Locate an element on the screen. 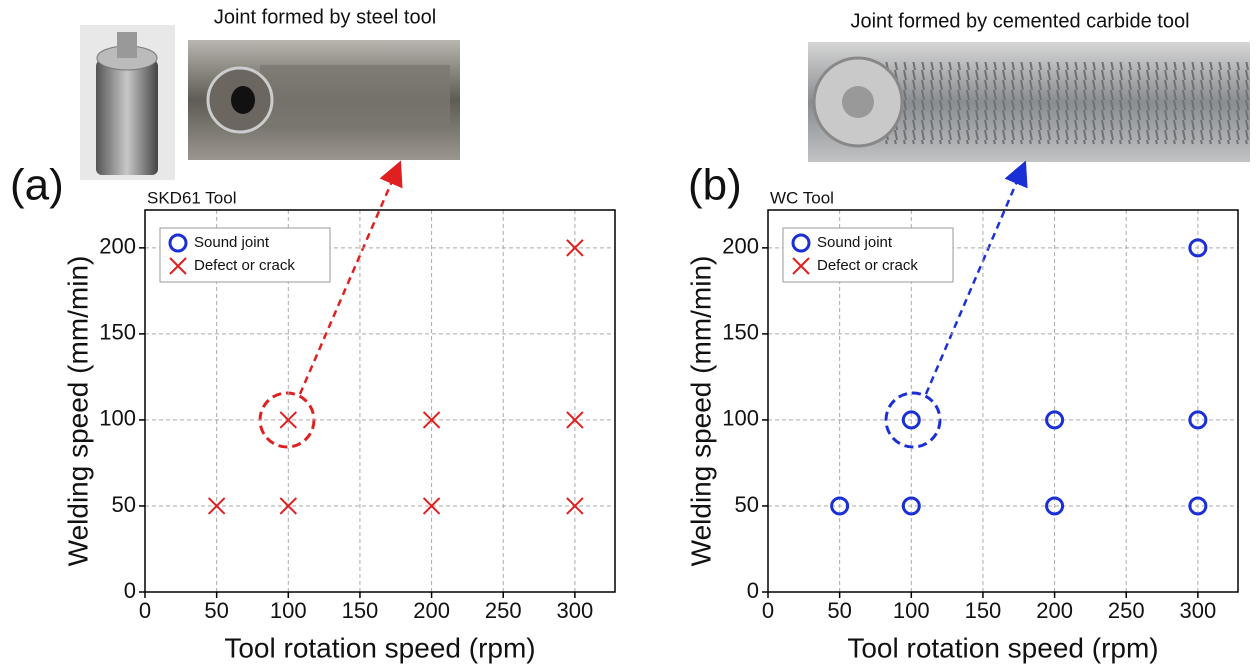 Image resolution: width=1259 pixels, height=670 pixels. caption: Joint formed by steel tool is located at coordinates (325, 17).